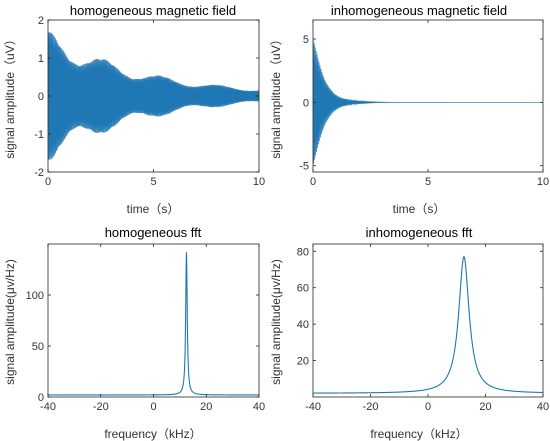 The height and width of the screenshot is (441, 550). What do you see at coordinates (303, 252) in the screenshot?
I see `y-tick-label: 80` at bounding box center [303, 252].